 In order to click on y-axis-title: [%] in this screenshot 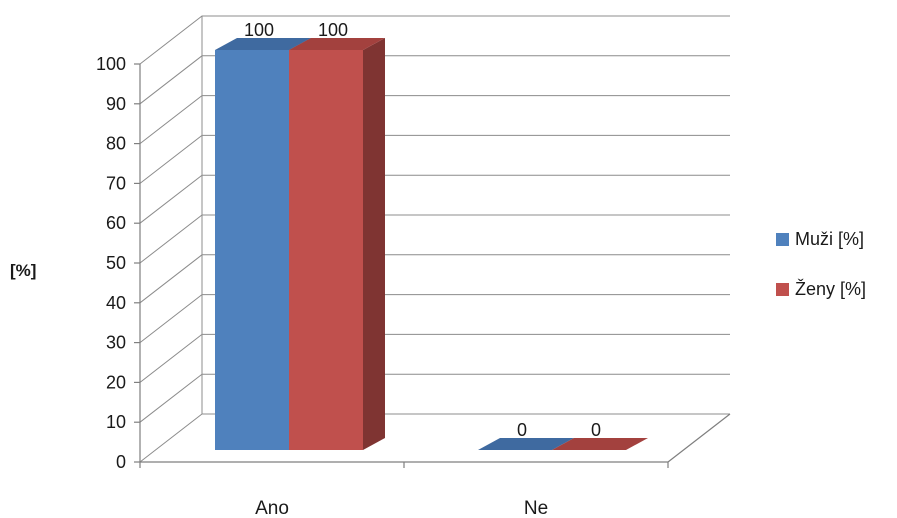, I will do `click(23, 270)`.